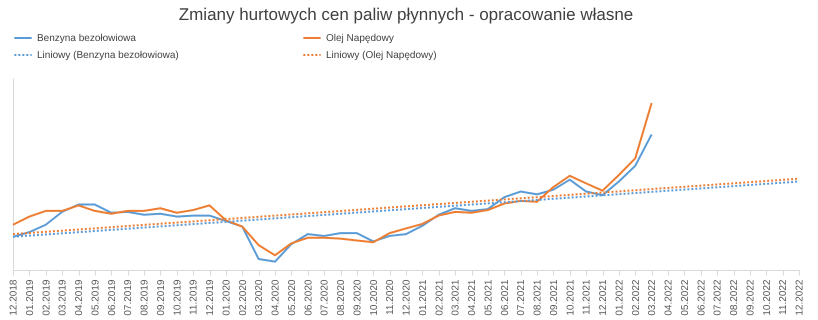  What do you see at coordinates (325, 297) in the screenshot?
I see `x-tick-label: 07.2020` at bounding box center [325, 297].